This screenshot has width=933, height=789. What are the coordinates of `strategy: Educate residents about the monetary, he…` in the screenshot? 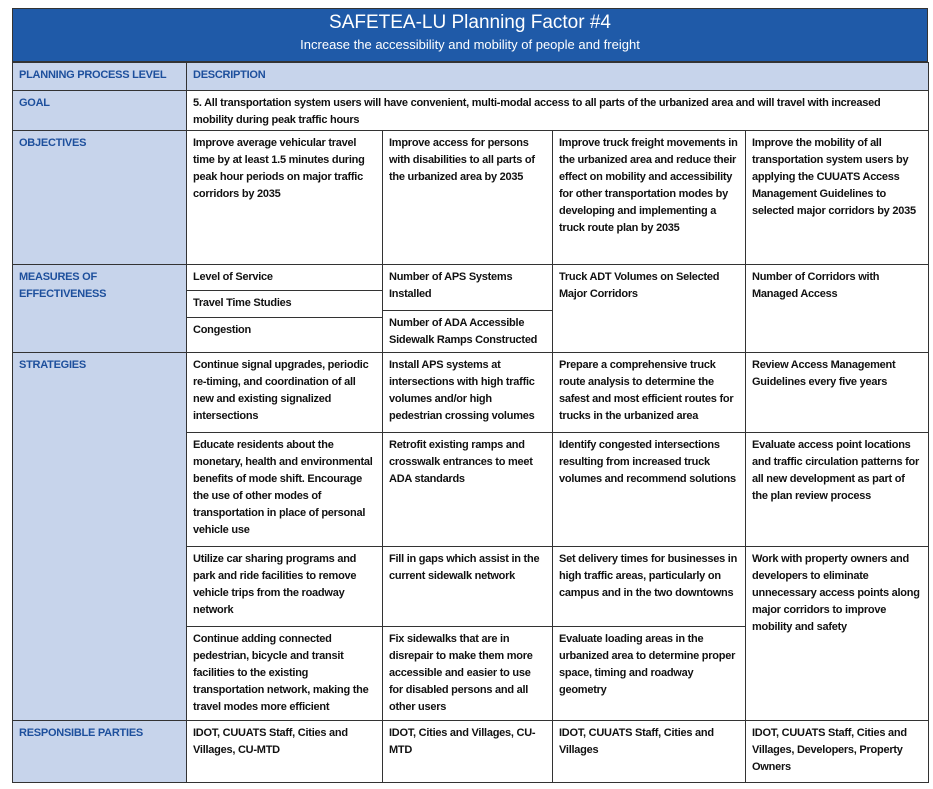 It's located at (284, 489).